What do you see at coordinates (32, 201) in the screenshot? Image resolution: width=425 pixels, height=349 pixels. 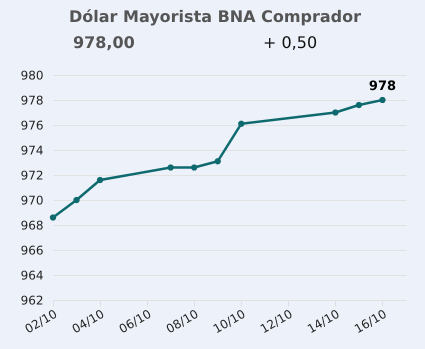 I see `y-tick-label: 970` at bounding box center [32, 201].